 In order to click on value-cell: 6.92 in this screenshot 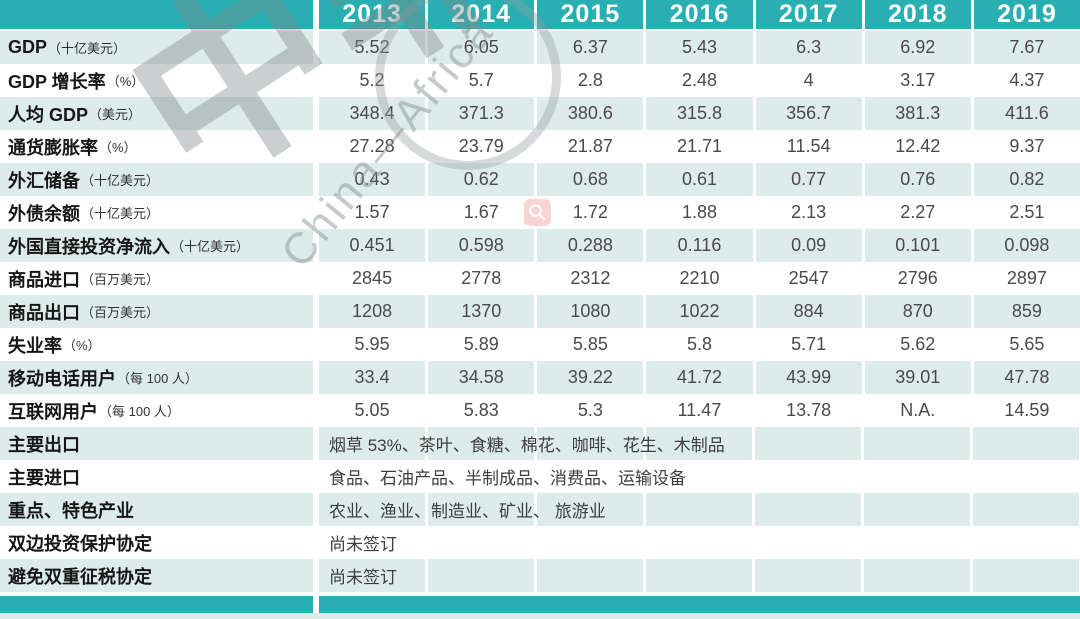, I will do `click(917, 47)`.